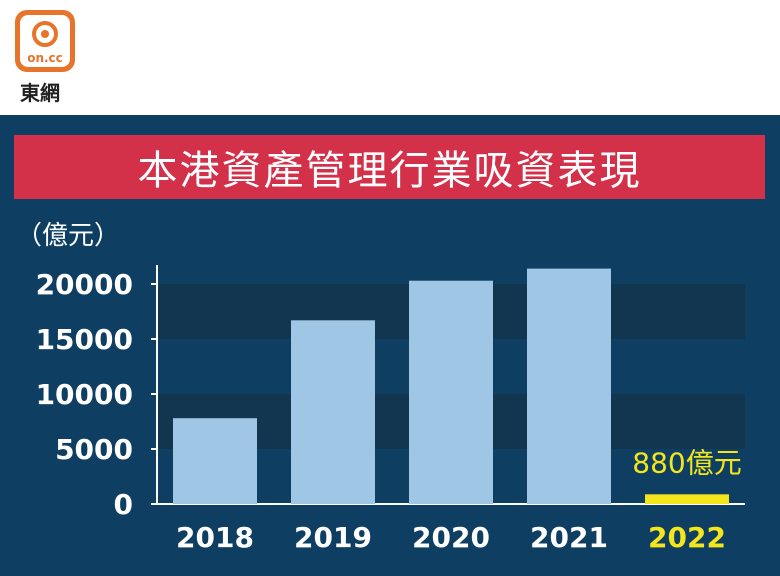  Describe the element at coordinates (687, 537) in the screenshot. I see `x-tick-label: 2022` at that location.